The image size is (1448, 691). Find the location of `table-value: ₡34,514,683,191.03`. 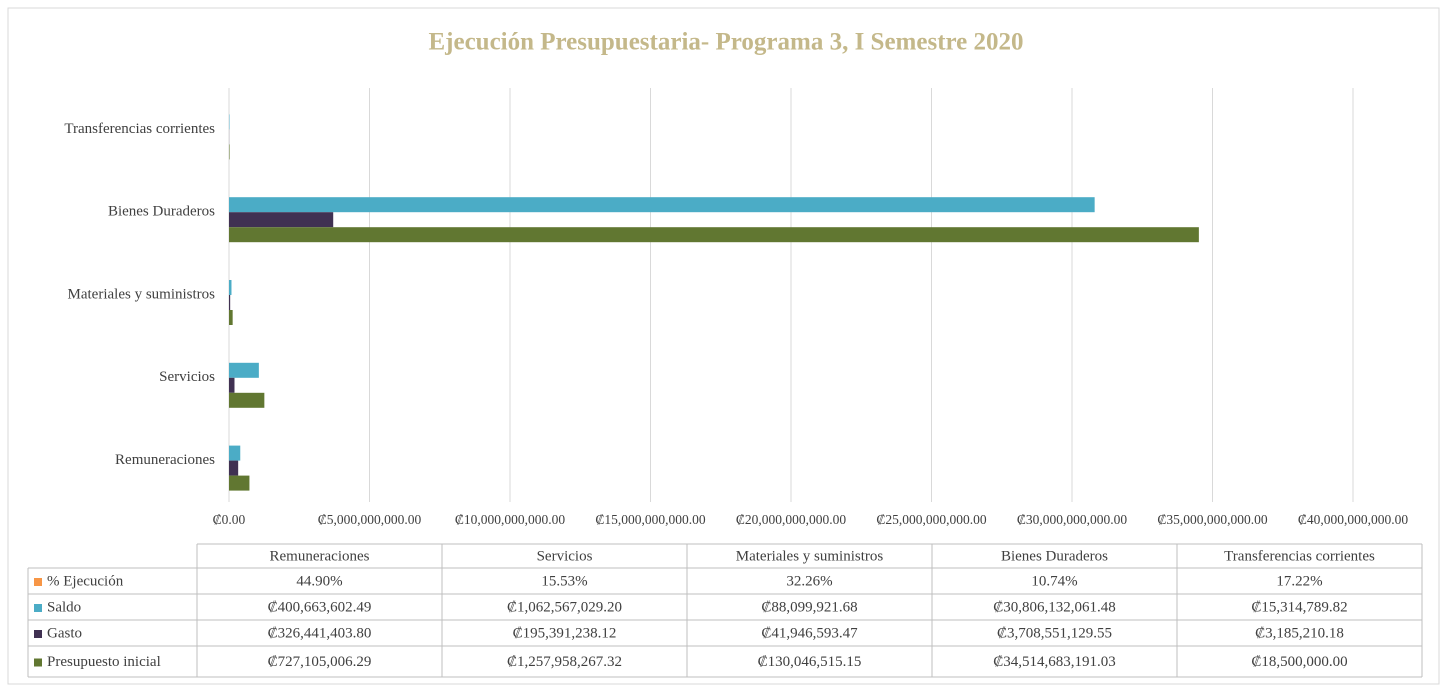

table-value: ₡34,514,683,191.03 is located at coordinates (1054, 662).